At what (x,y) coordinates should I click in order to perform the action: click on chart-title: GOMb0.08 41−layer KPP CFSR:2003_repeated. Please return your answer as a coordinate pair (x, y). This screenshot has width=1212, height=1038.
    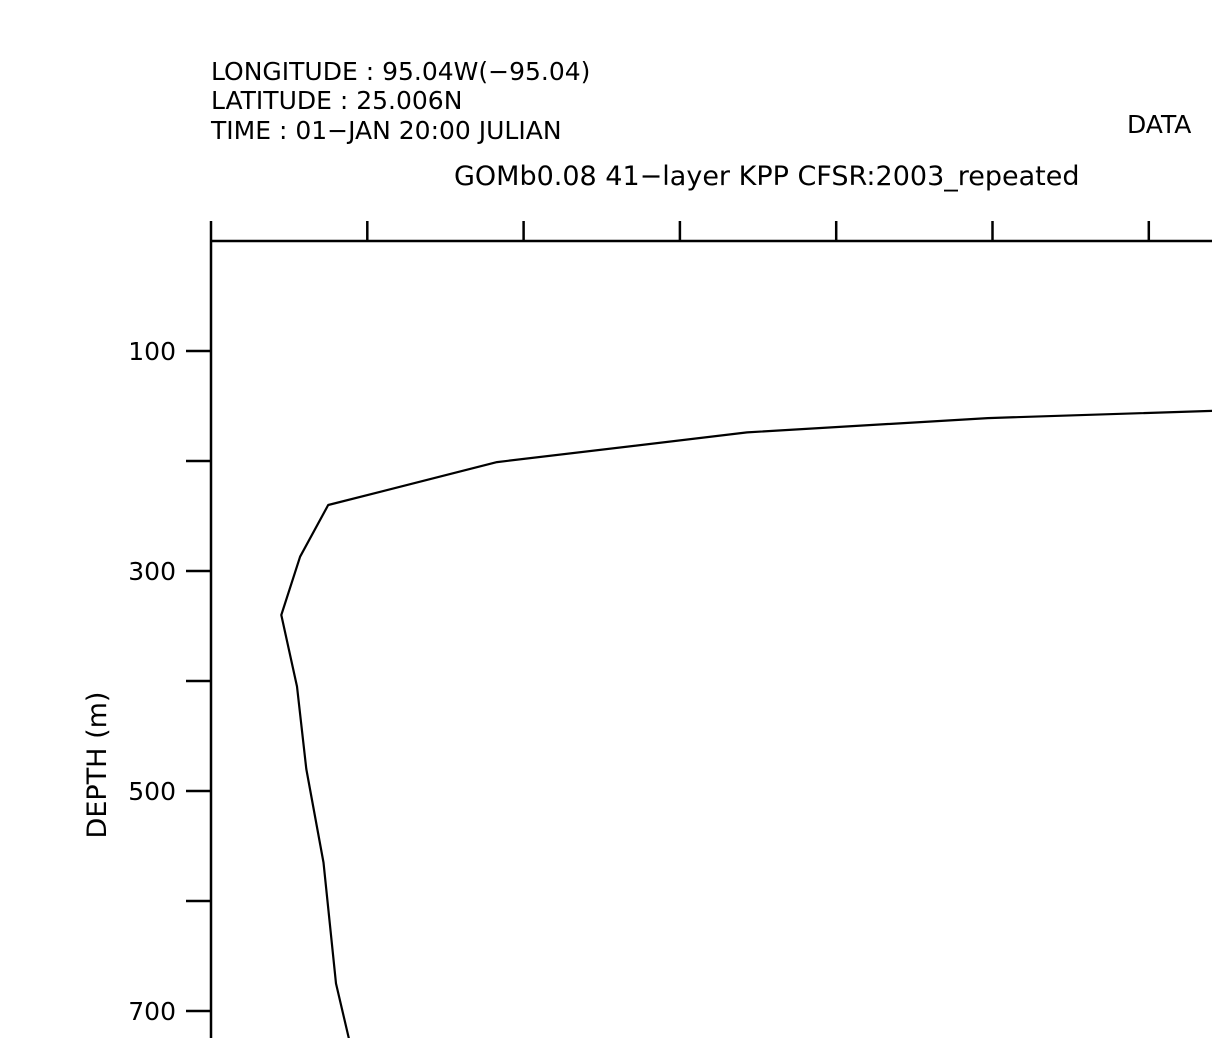
    Looking at the image, I should click on (767, 176).